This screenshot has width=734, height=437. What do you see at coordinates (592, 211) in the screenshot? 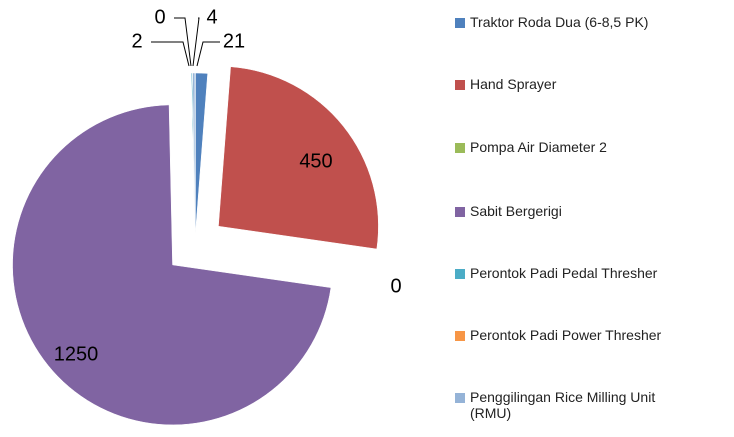
I see `legend-item: Sabit Bergerigi` at bounding box center [592, 211].